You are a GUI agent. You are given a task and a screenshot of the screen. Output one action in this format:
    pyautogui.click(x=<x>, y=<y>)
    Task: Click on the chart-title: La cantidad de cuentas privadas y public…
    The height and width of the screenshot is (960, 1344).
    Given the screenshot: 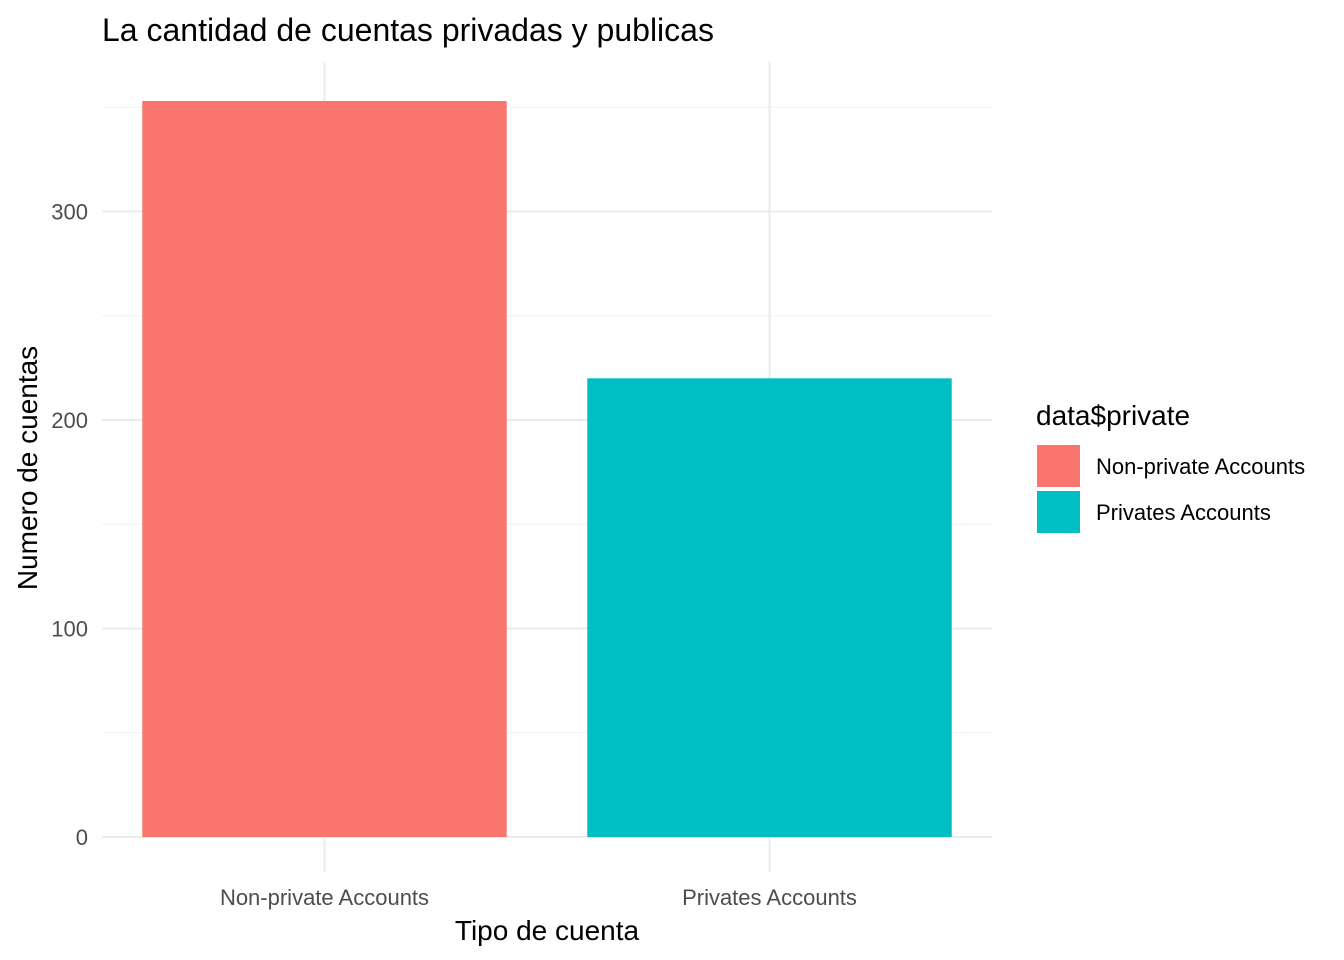 What is the action you would take?
    pyautogui.click(x=408, y=30)
    